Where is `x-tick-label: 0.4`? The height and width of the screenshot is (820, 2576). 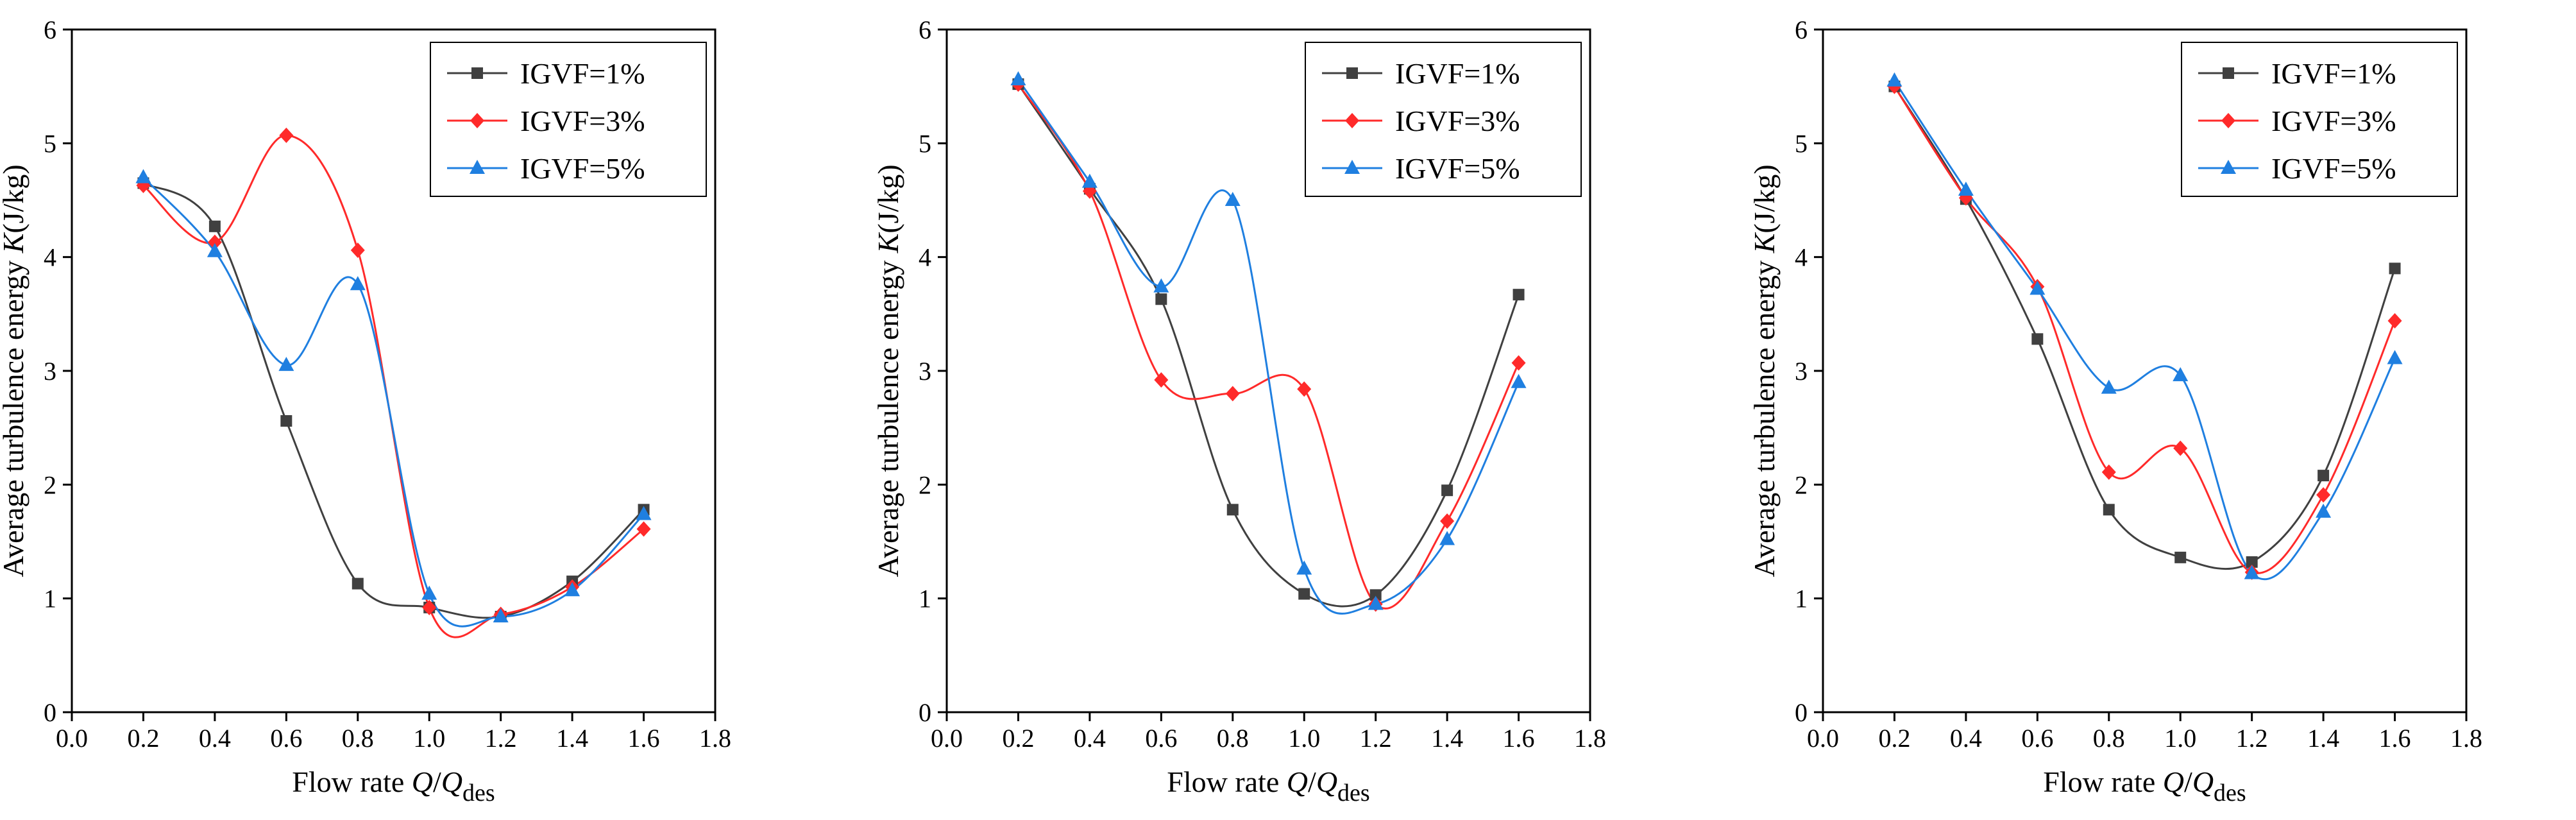
x-tick-label: 0.4 is located at coordinates (1966, 739).